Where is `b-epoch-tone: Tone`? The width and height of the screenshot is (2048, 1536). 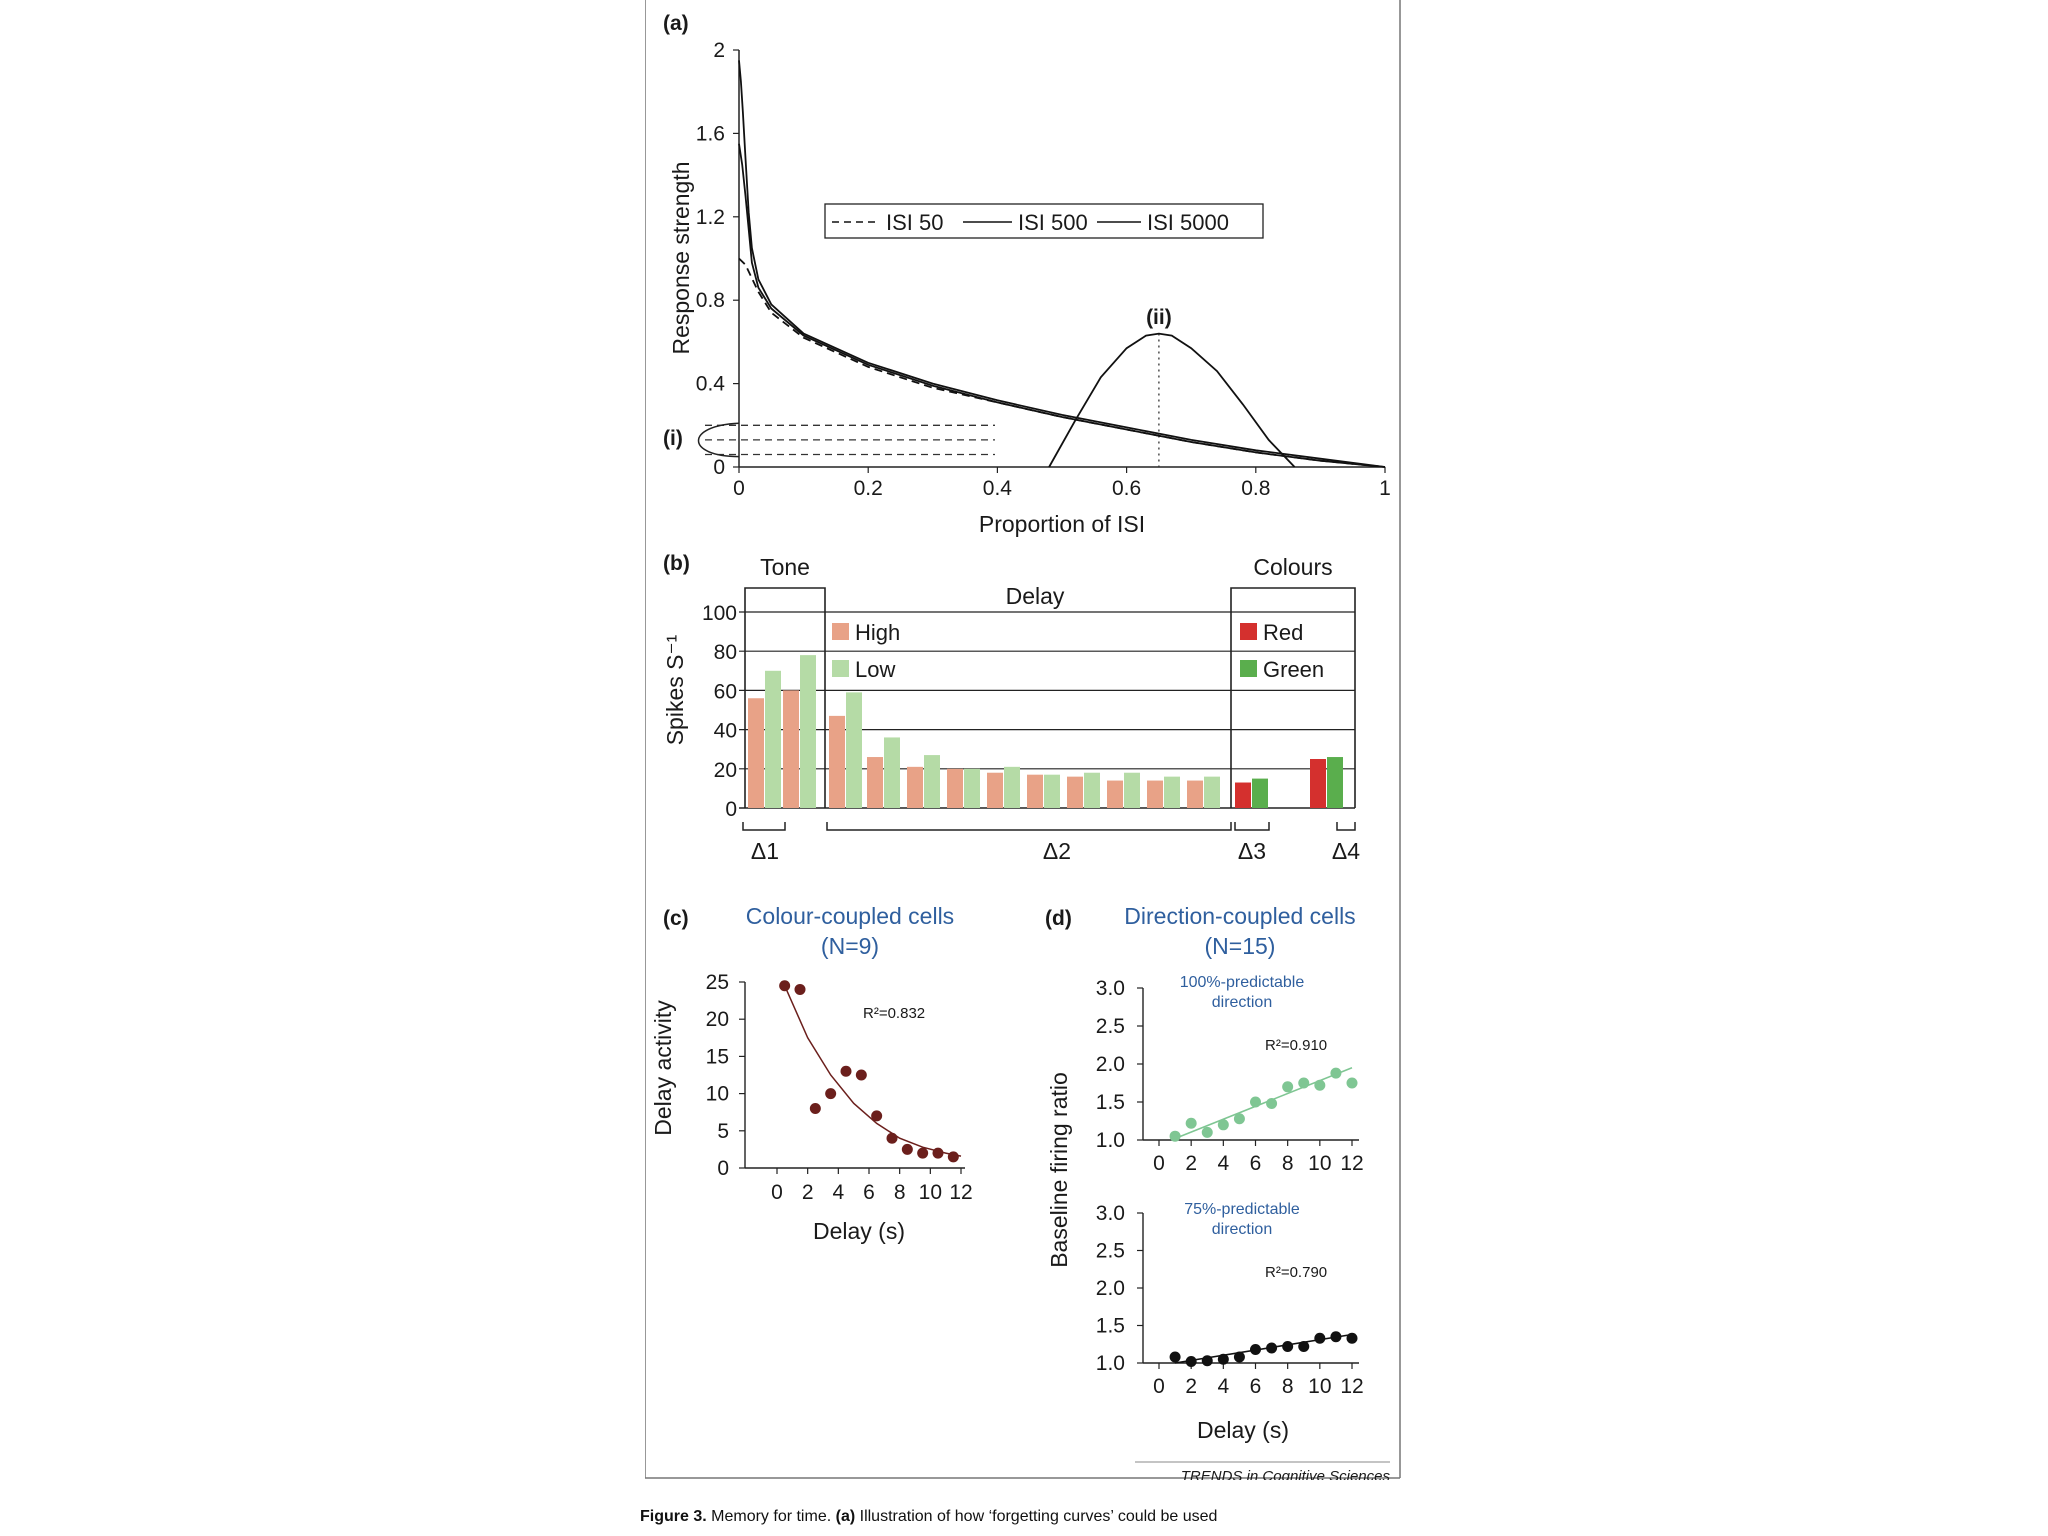 b-epoch-tone: Tone is located at coordinates (785, 567).